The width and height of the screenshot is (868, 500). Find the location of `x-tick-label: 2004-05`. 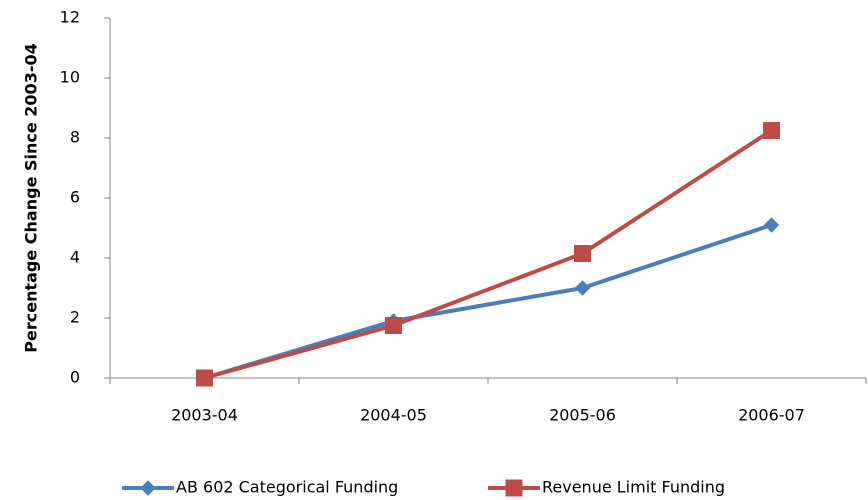

x-tick-label: 2004-05 is located at coordinates (393, 415).